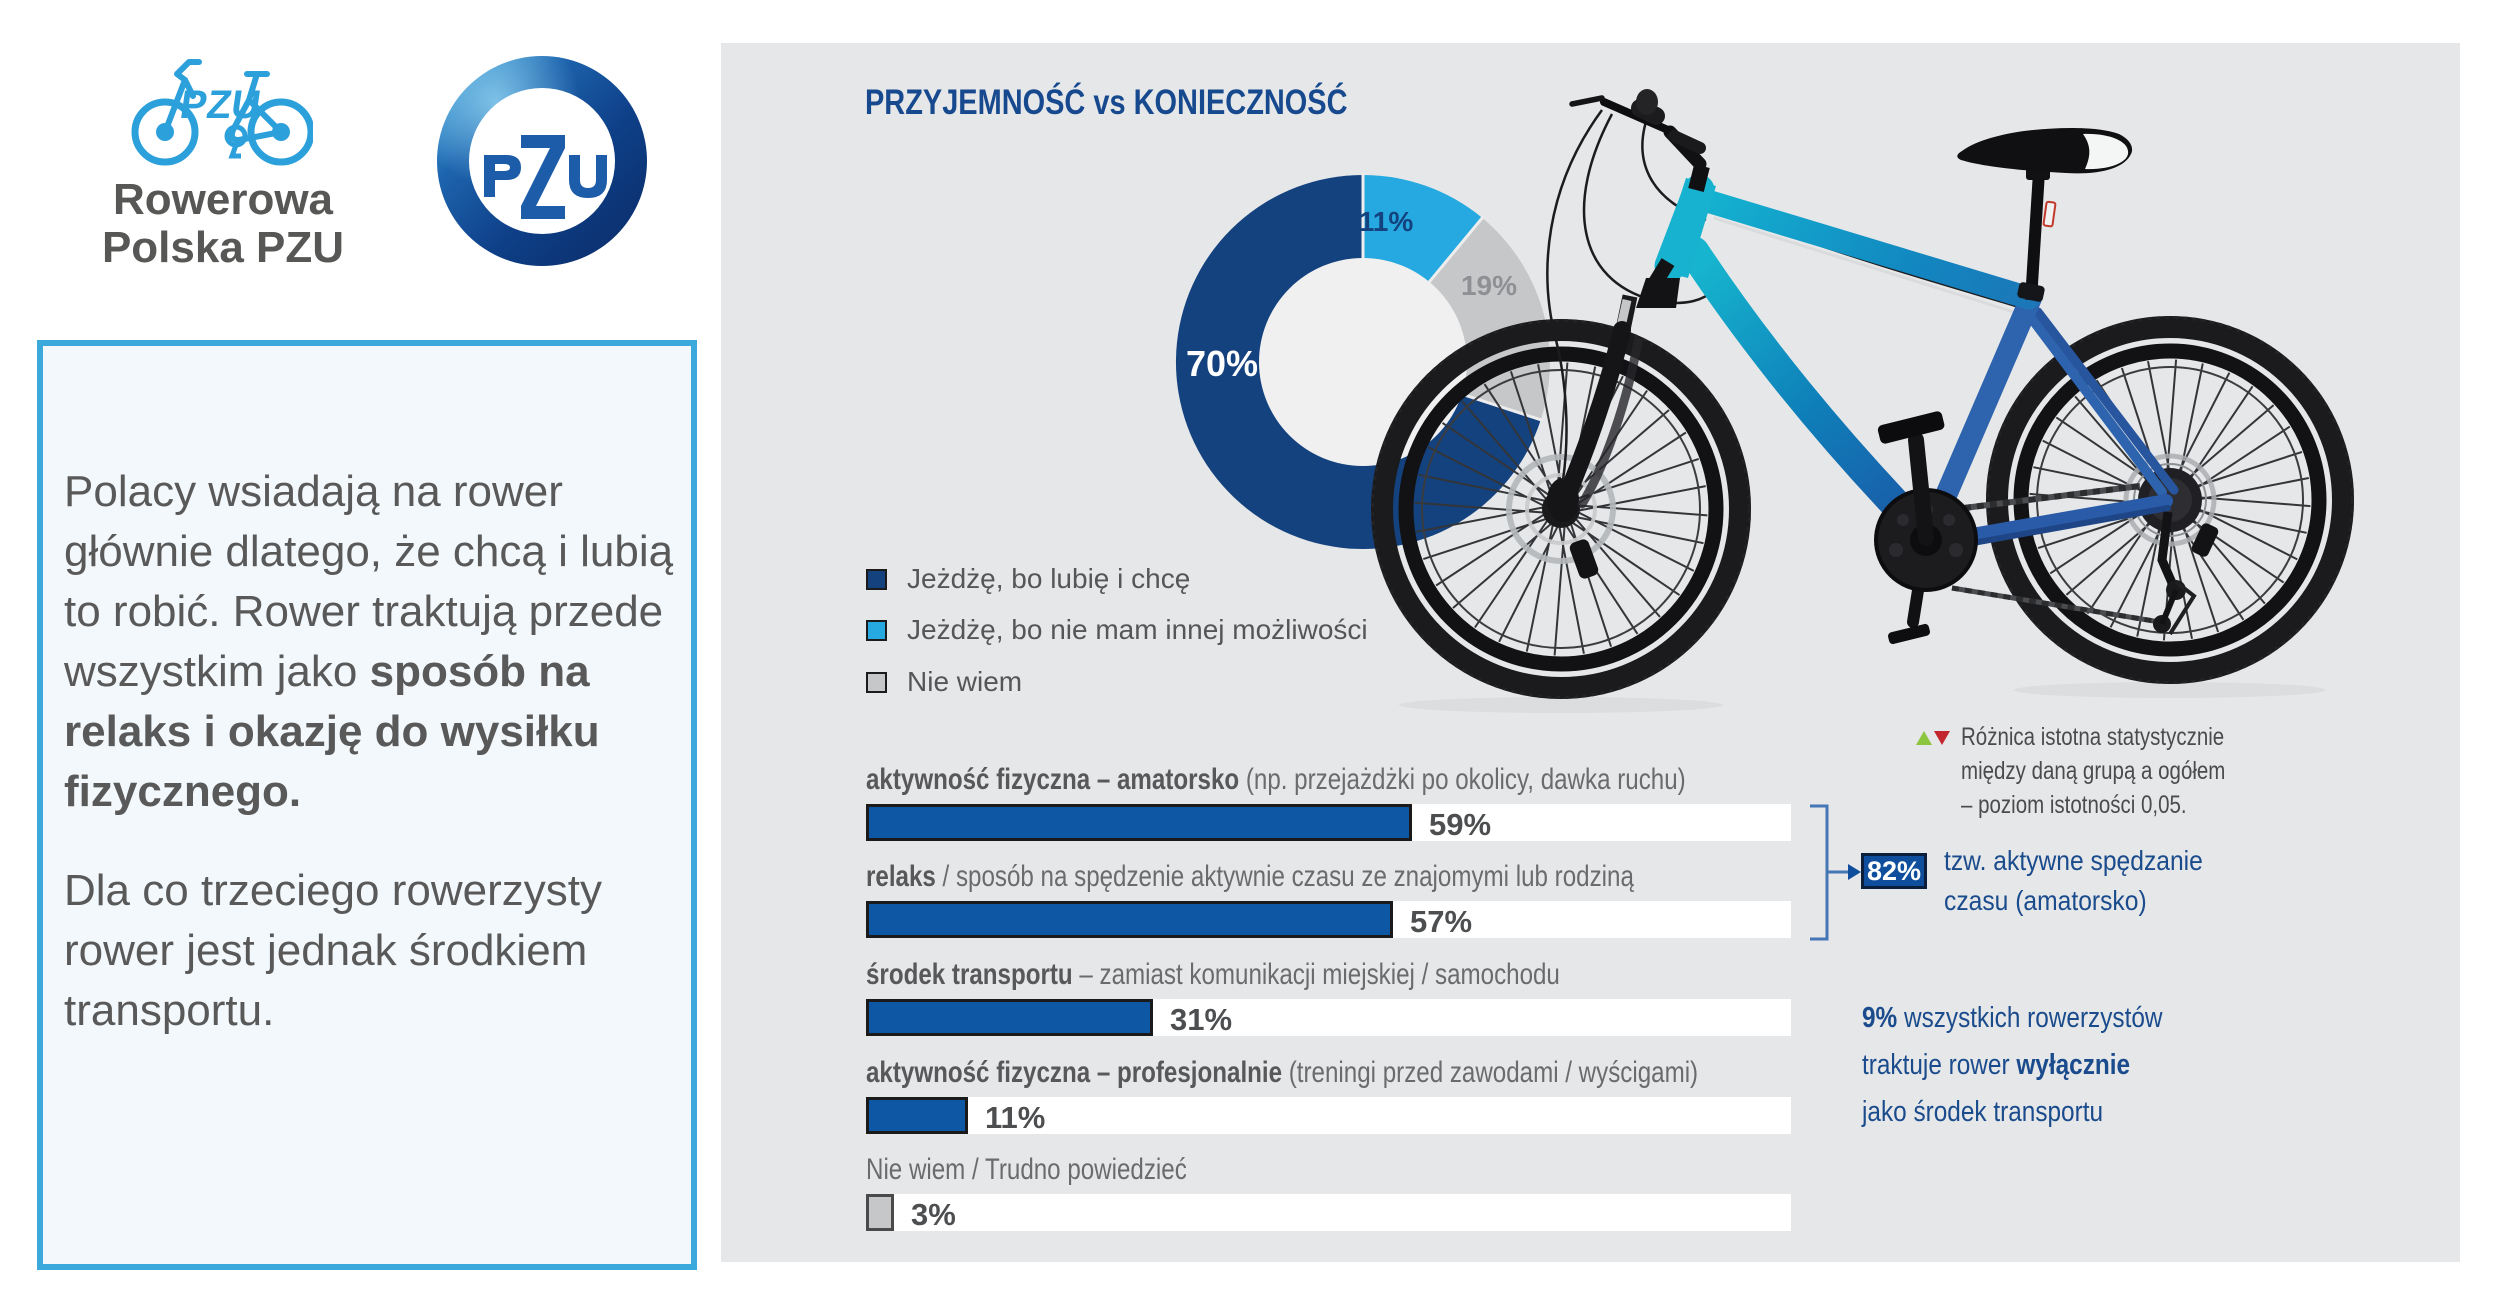 Image resolution: width=2500 pixels, height=1306 pixels. What do you see at coordinates (1222, 363) in the screenshot?
I see `svg-text: 70%` at bounding box center [1222, 363].